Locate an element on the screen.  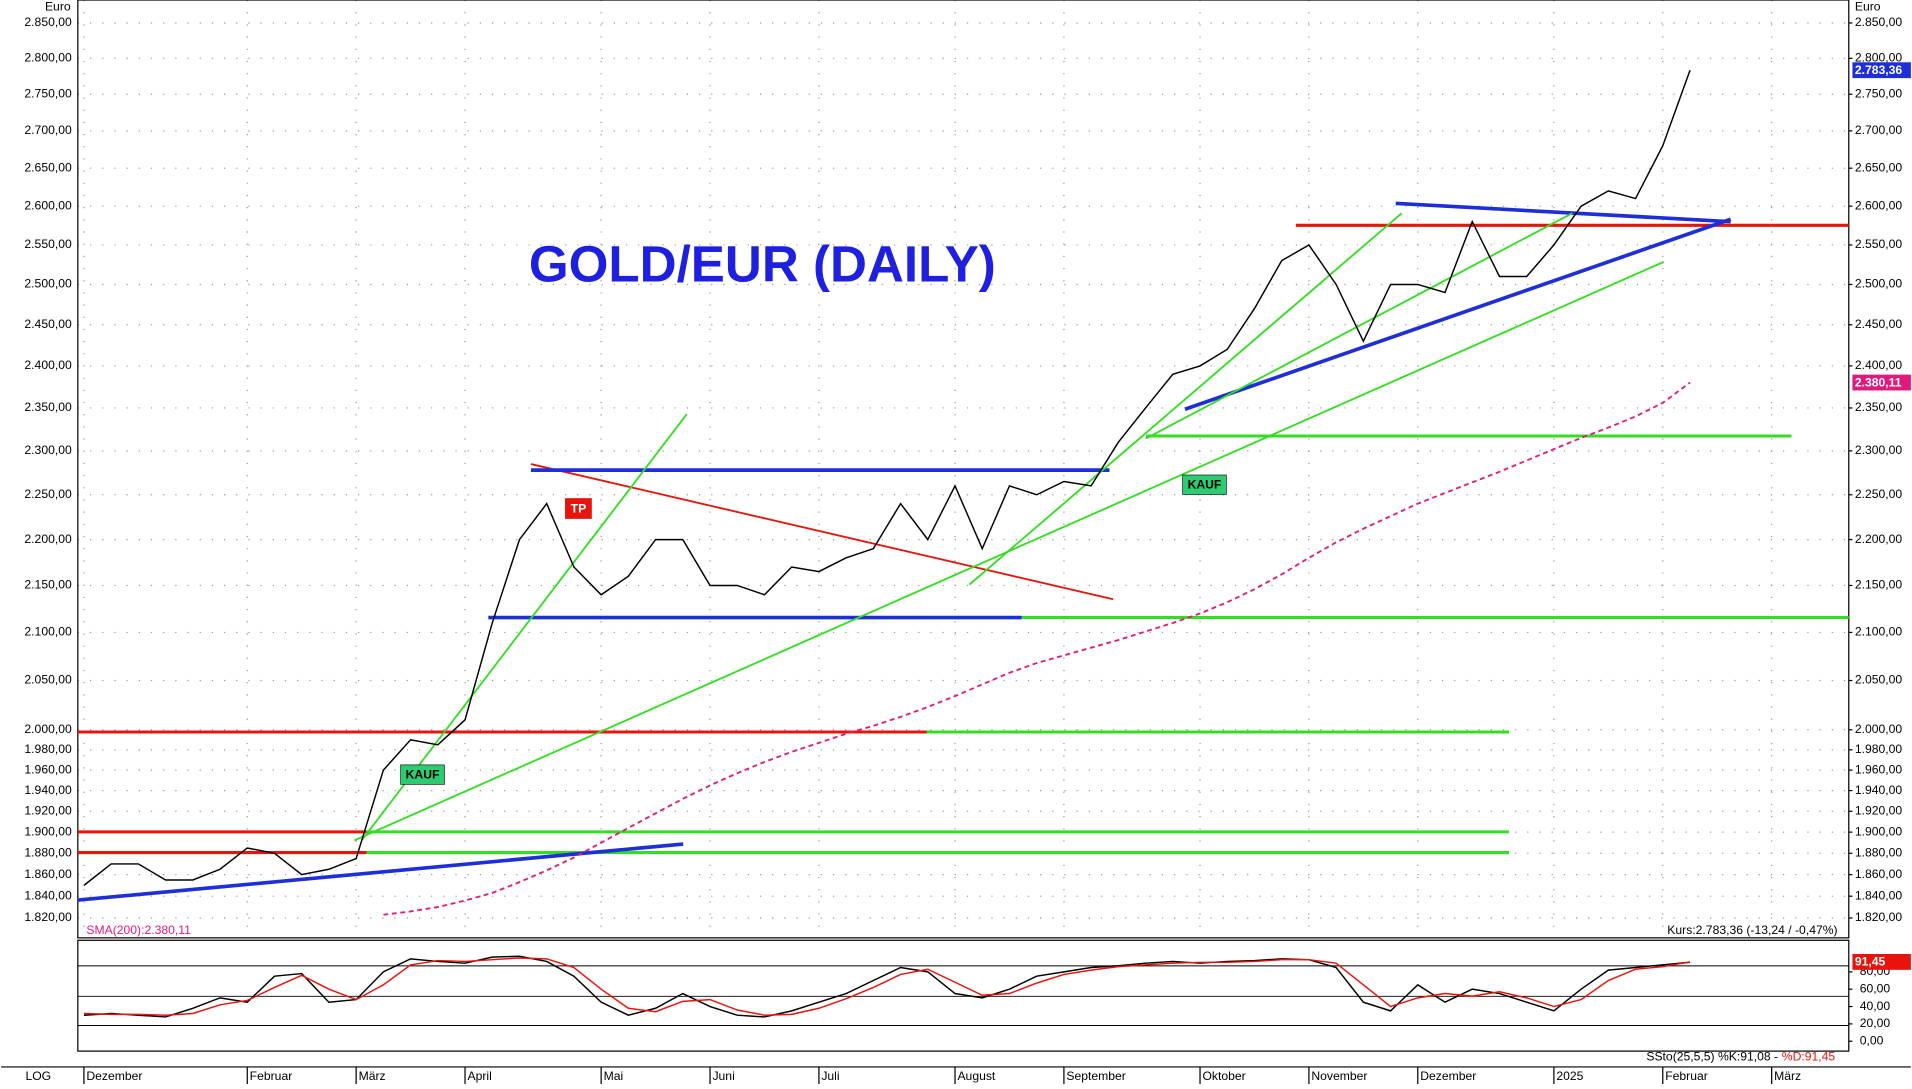
legend-sma: SMA(200):2.380,11 is located at coordinates (138, 930).